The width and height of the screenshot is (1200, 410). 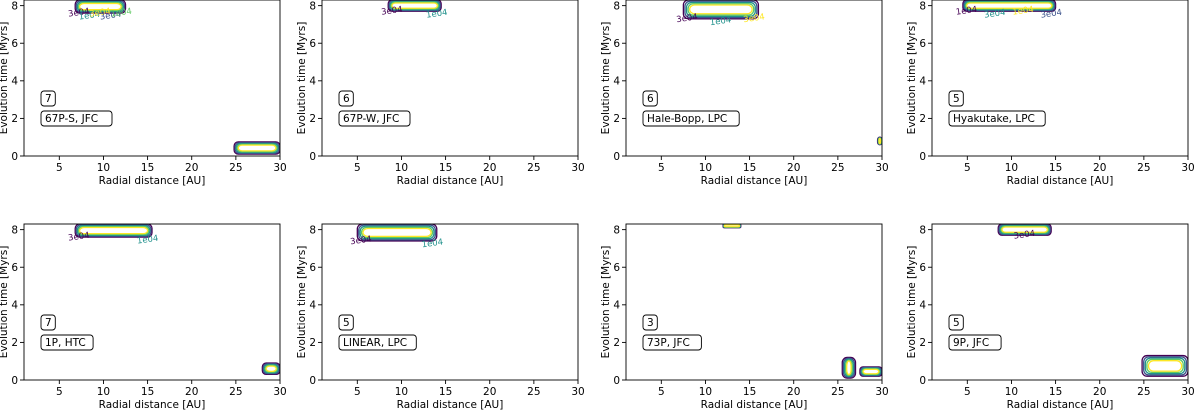 I want to click on box-label-text: Hyakutake, LPC, so click(x=994, y=119).